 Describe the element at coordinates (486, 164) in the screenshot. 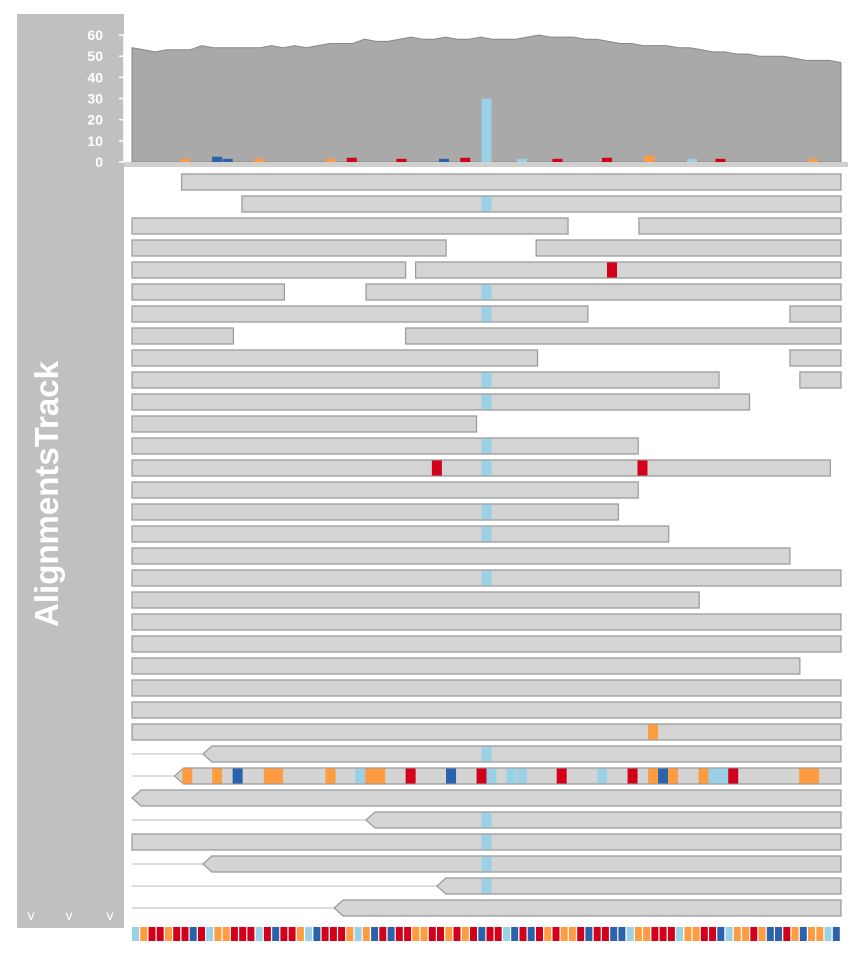

I see `coverage-baseline` at that location.